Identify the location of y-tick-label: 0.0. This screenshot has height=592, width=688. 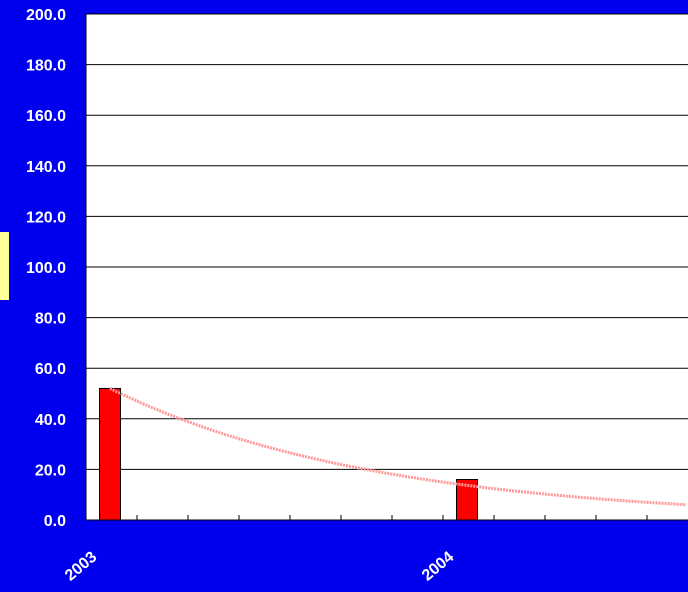
(55, 521).